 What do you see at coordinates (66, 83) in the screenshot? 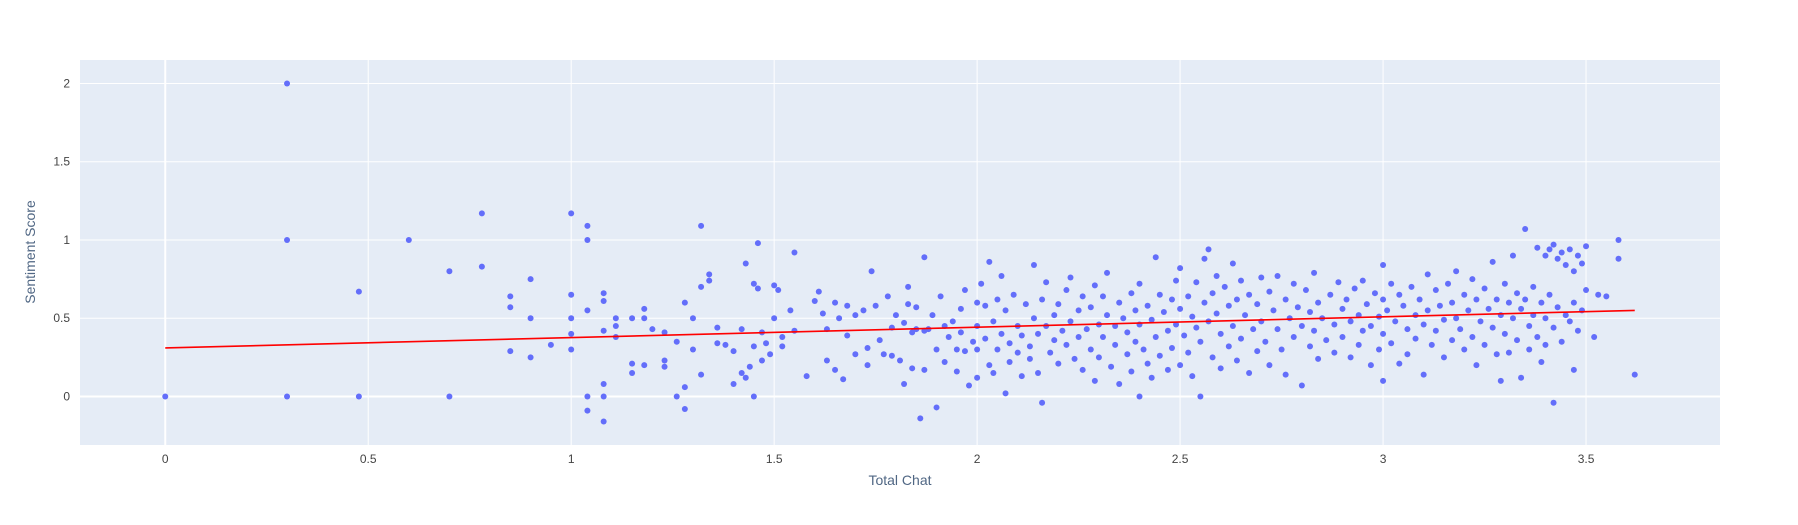
I see `y-tick-label: 2` at bounding box center [66, 83].